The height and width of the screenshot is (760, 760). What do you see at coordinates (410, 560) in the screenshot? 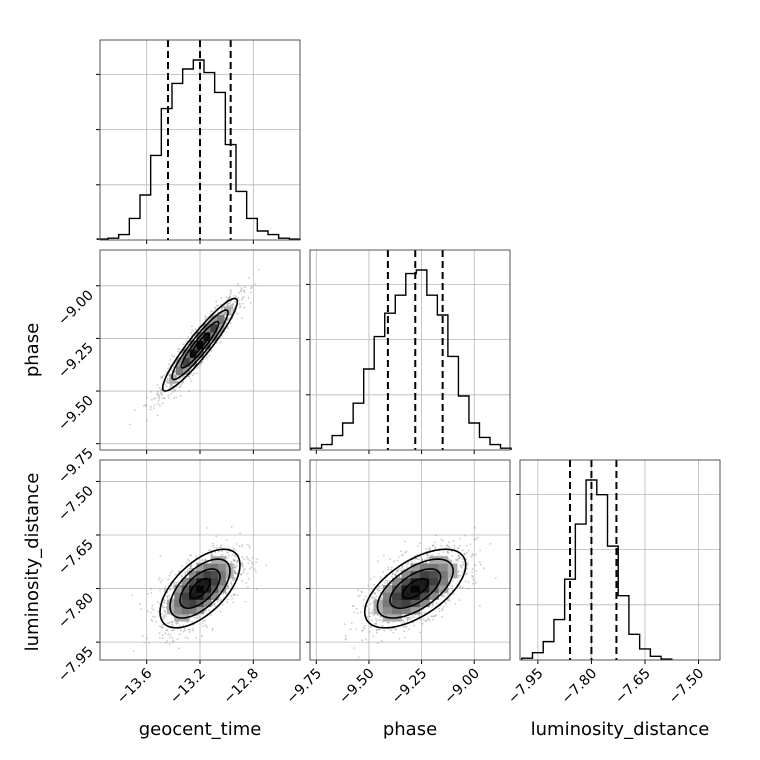
I see `panel-frame` at bounding box center [410, 560].